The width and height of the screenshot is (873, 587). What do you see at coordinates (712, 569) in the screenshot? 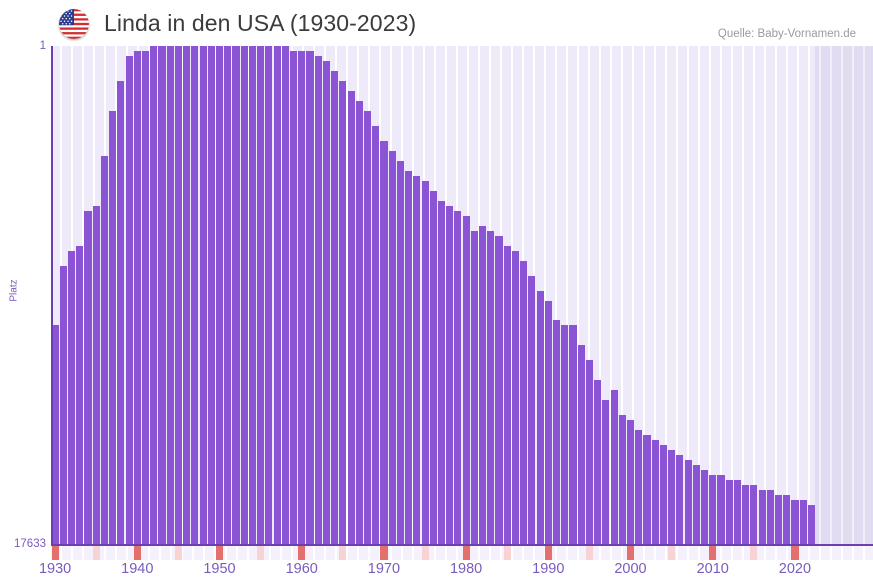
I see `x-axis-tick-label: 2010` at bounding box center [712, 569].